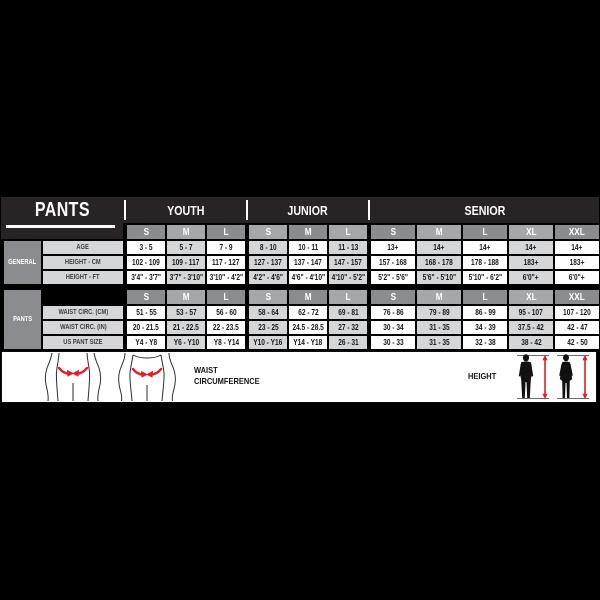  I want to click on value: Y8 - Y14, so click(226, 342).